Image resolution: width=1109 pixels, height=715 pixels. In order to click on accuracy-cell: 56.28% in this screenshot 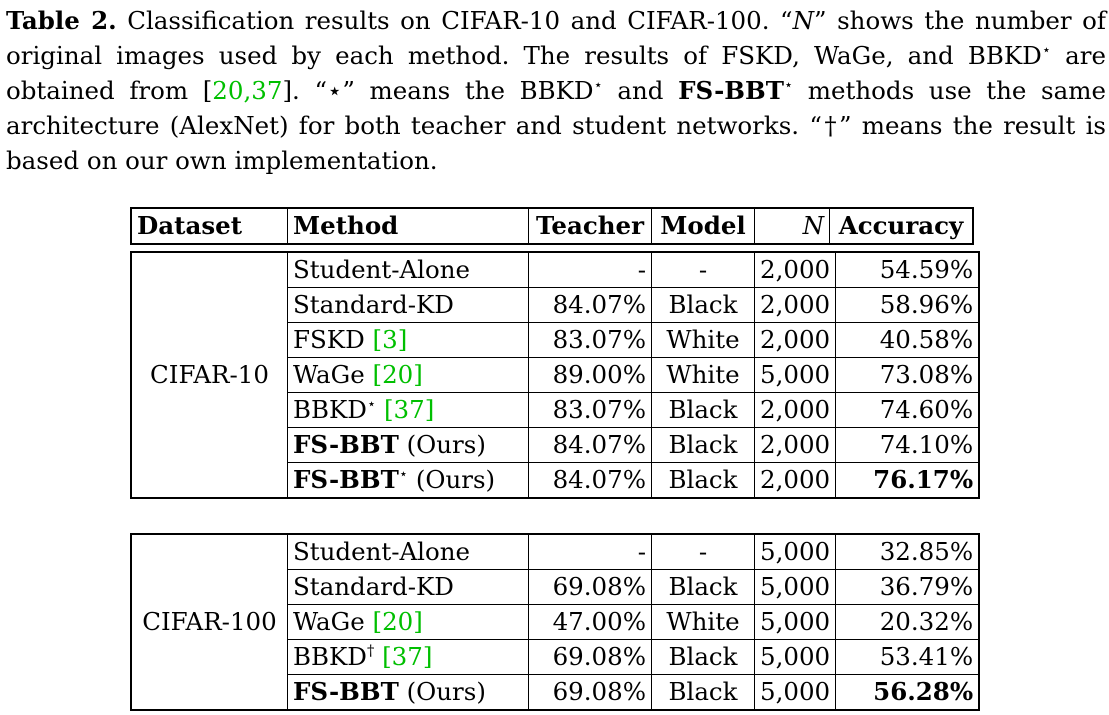, I will do `click(907, 692)`.